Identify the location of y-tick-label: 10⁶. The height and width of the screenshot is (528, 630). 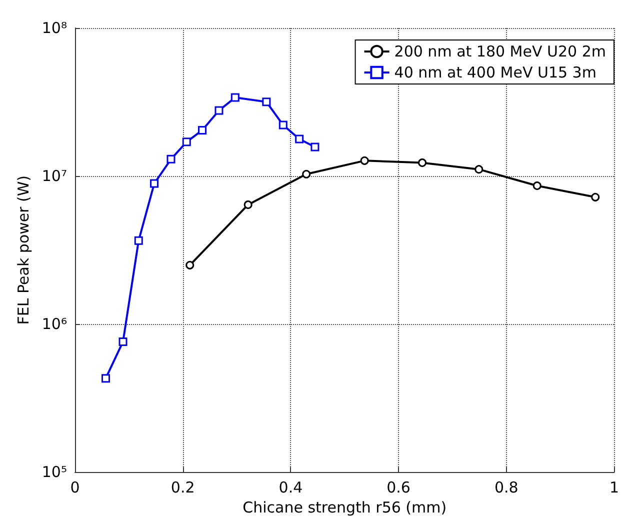
(54, 324).